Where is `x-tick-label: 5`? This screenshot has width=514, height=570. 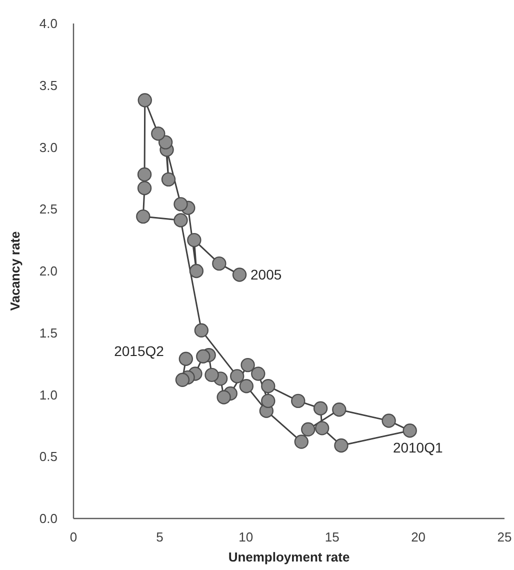
x-tick-label: 5 is located at coordinates (160, 537).